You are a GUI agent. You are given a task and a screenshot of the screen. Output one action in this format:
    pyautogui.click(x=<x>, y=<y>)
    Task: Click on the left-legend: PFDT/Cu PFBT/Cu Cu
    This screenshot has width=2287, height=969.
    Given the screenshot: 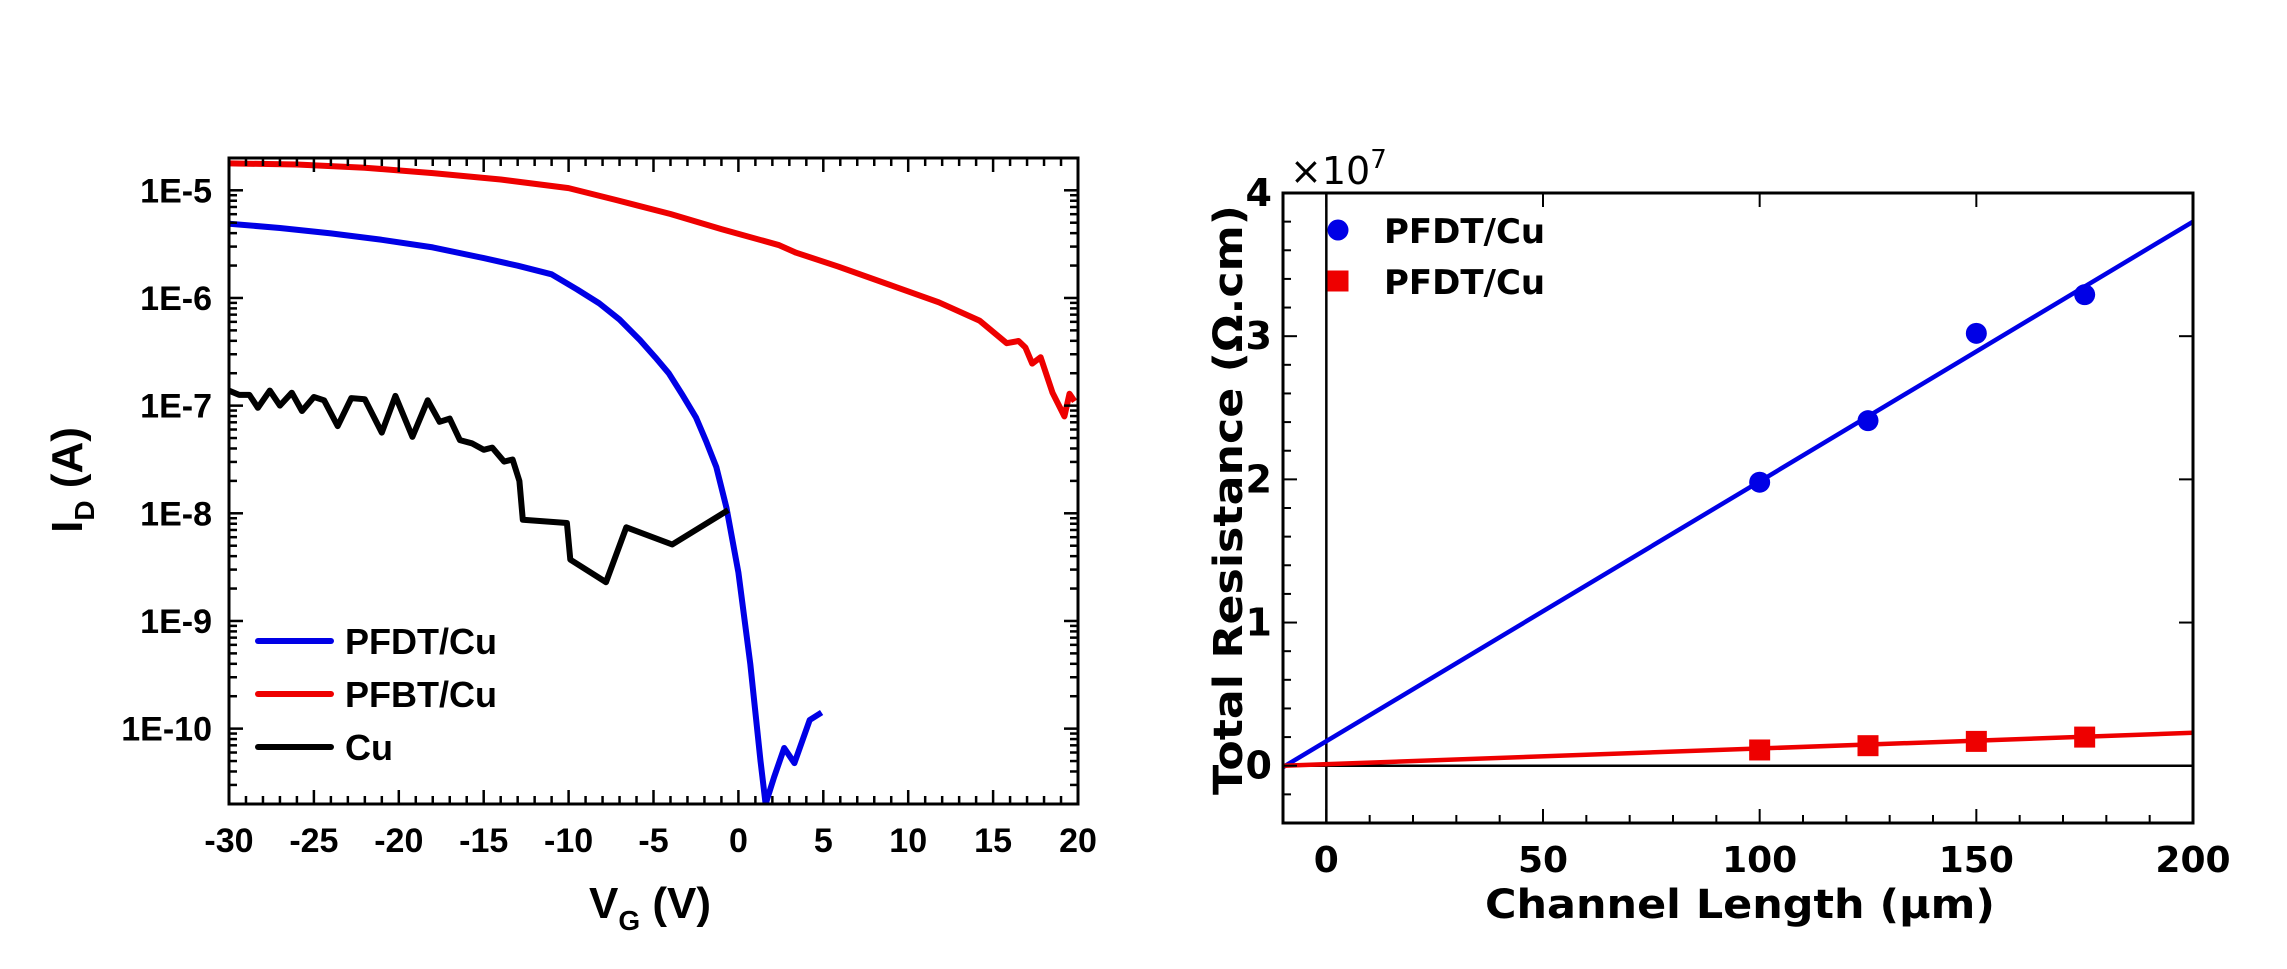 What is the action you would take?
    pyautogui.click(x=376, y=694)
    